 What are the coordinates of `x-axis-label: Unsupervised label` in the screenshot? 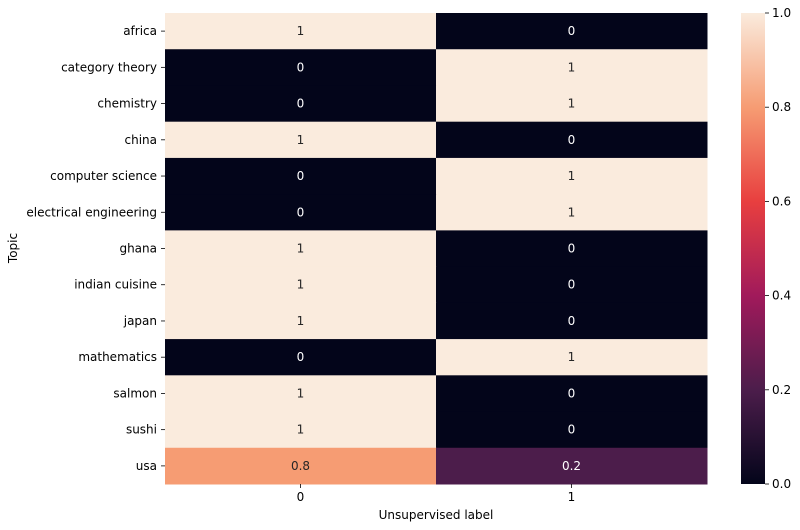 It's located at (436, 515).